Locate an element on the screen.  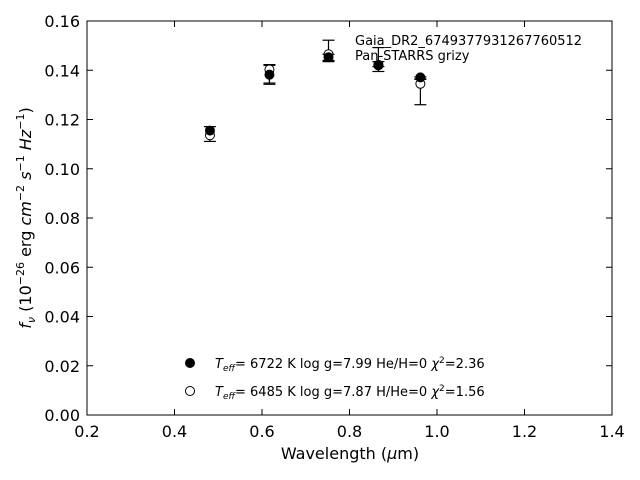
legend-marker-filled is located at coordinates (190, 363).